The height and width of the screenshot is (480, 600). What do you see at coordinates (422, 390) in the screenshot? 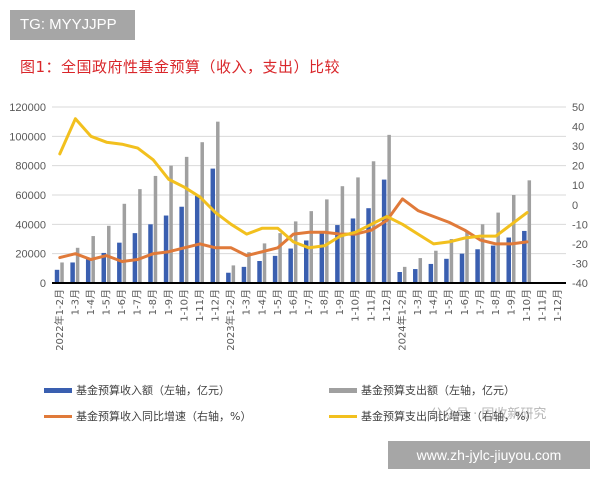
I see `legend-item-expenditure: 基金预算支出额（左轴，亿元）` at bounding box center [422, 390].